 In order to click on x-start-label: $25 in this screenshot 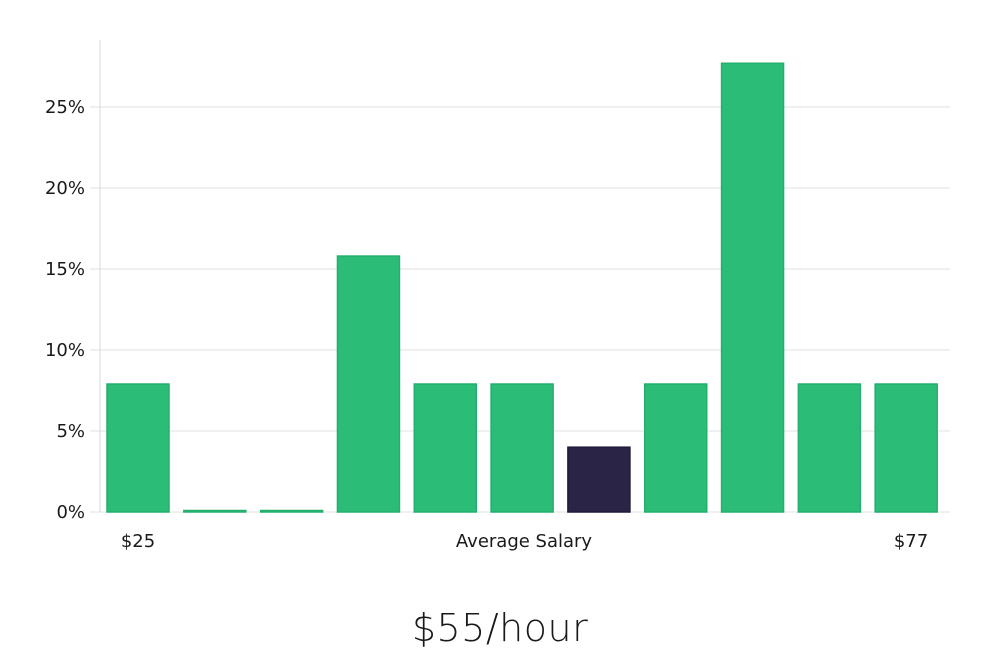, I will do `click(138, 541)`.